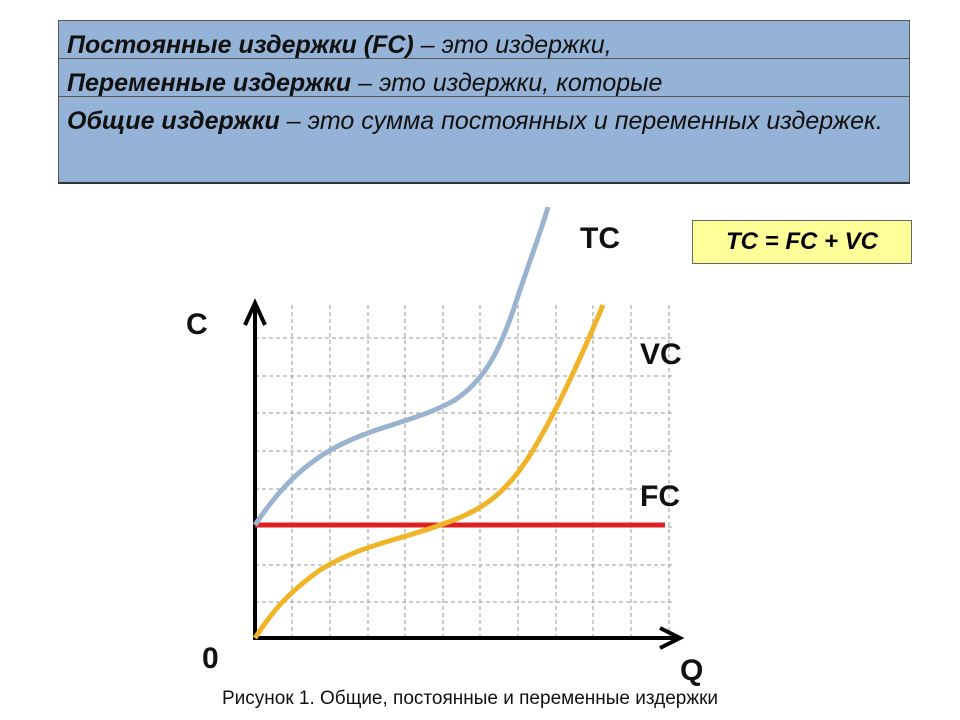 The height and width of the screenshot is (720, 960). Describe the element at coordinates (401, 366) in the screenshot. I see `tc-curve` at that location.